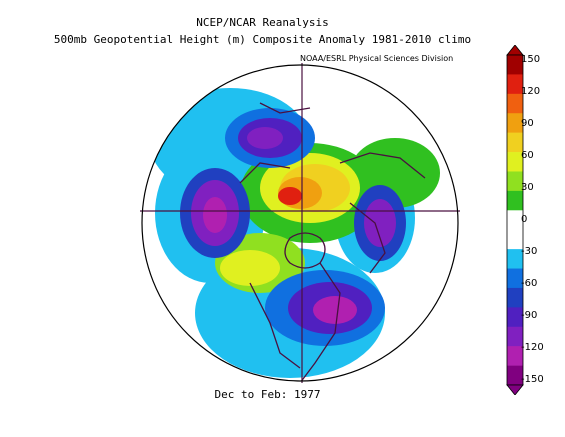 Image resolution: width=565 pixels, height=437 pixels. What do you see at coordinates (377, 58) in the screenshot?
I see `credit-label: NOAA/ESRL Physical Sciences Division` at bounding box center [377, 58].